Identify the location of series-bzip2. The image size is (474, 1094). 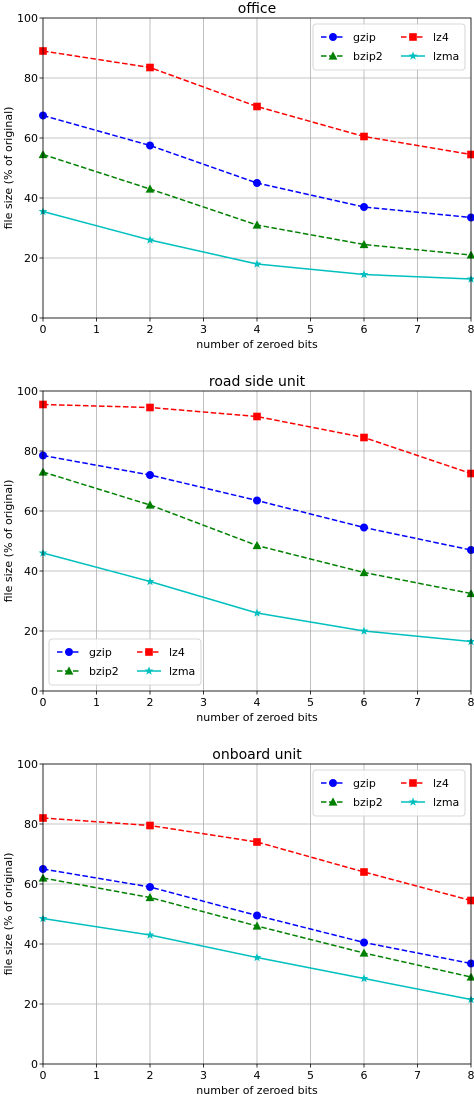
(256, 204).